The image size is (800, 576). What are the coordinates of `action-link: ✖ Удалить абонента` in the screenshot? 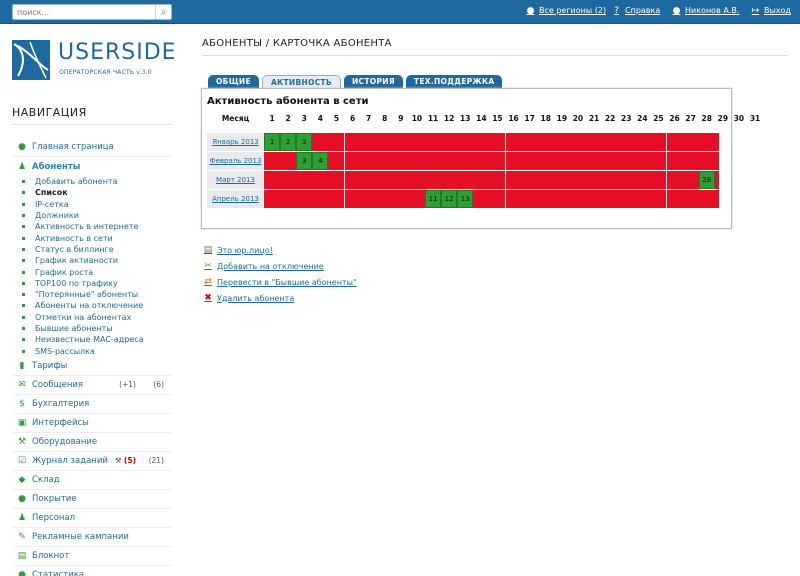 It's located at (280, 298).